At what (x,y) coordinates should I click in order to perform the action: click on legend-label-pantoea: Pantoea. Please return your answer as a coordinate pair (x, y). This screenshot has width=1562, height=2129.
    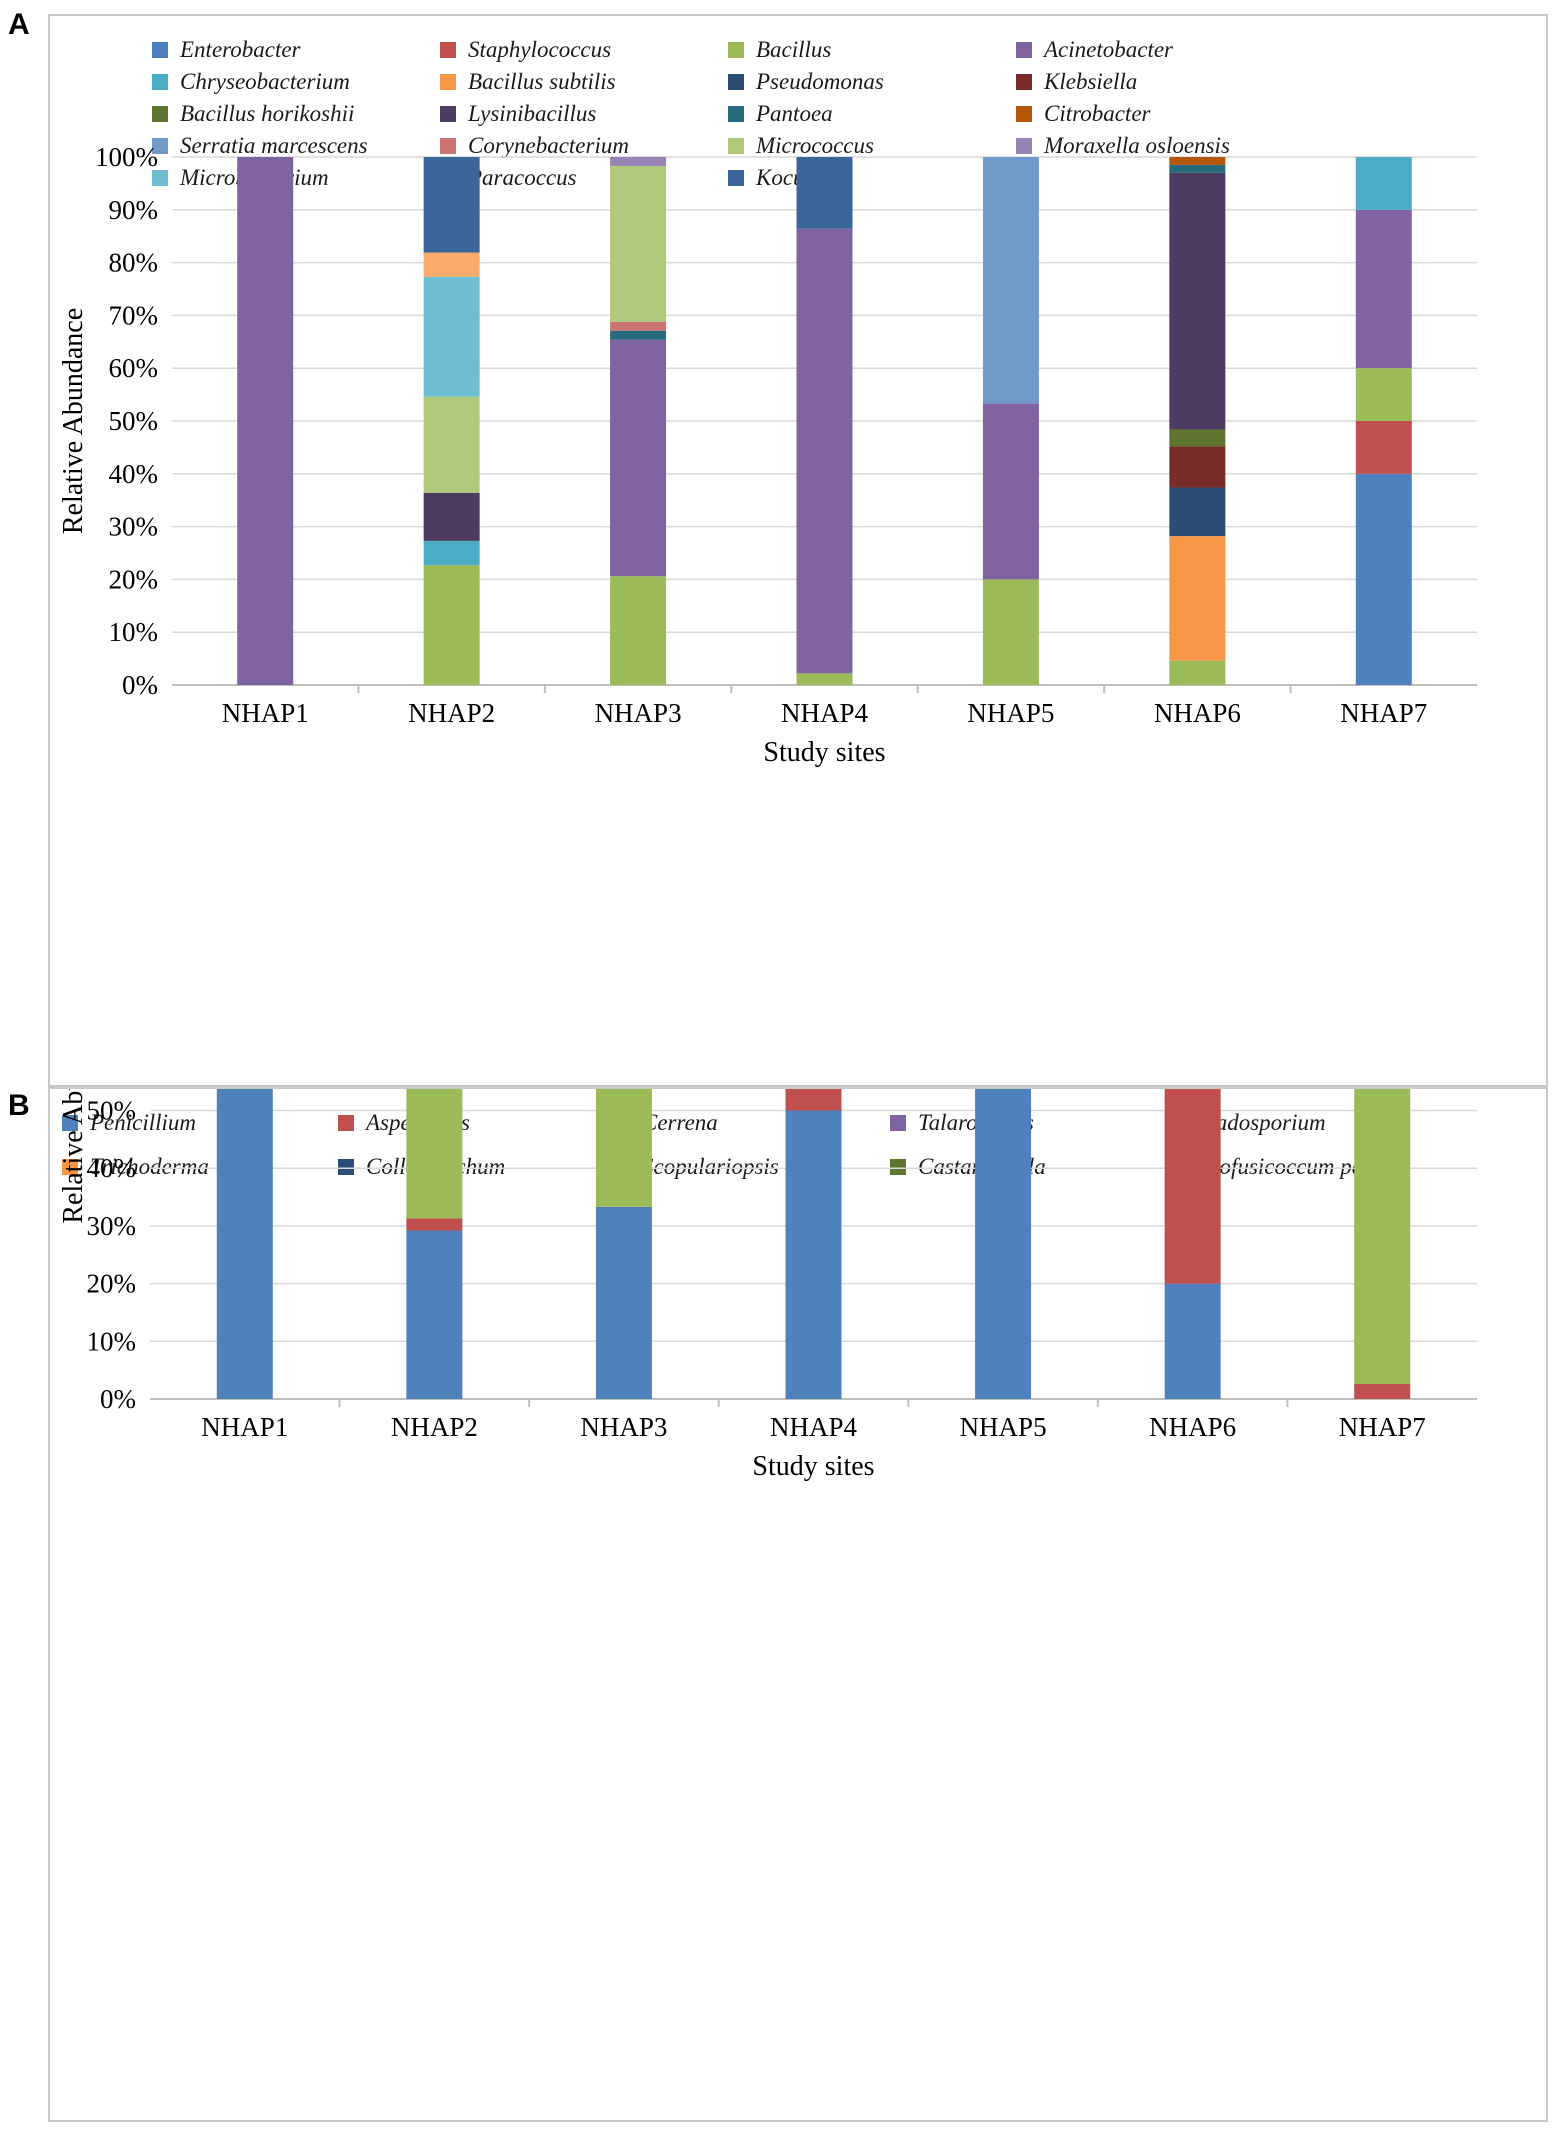
    Looking at the image, I should click on (794, 113).